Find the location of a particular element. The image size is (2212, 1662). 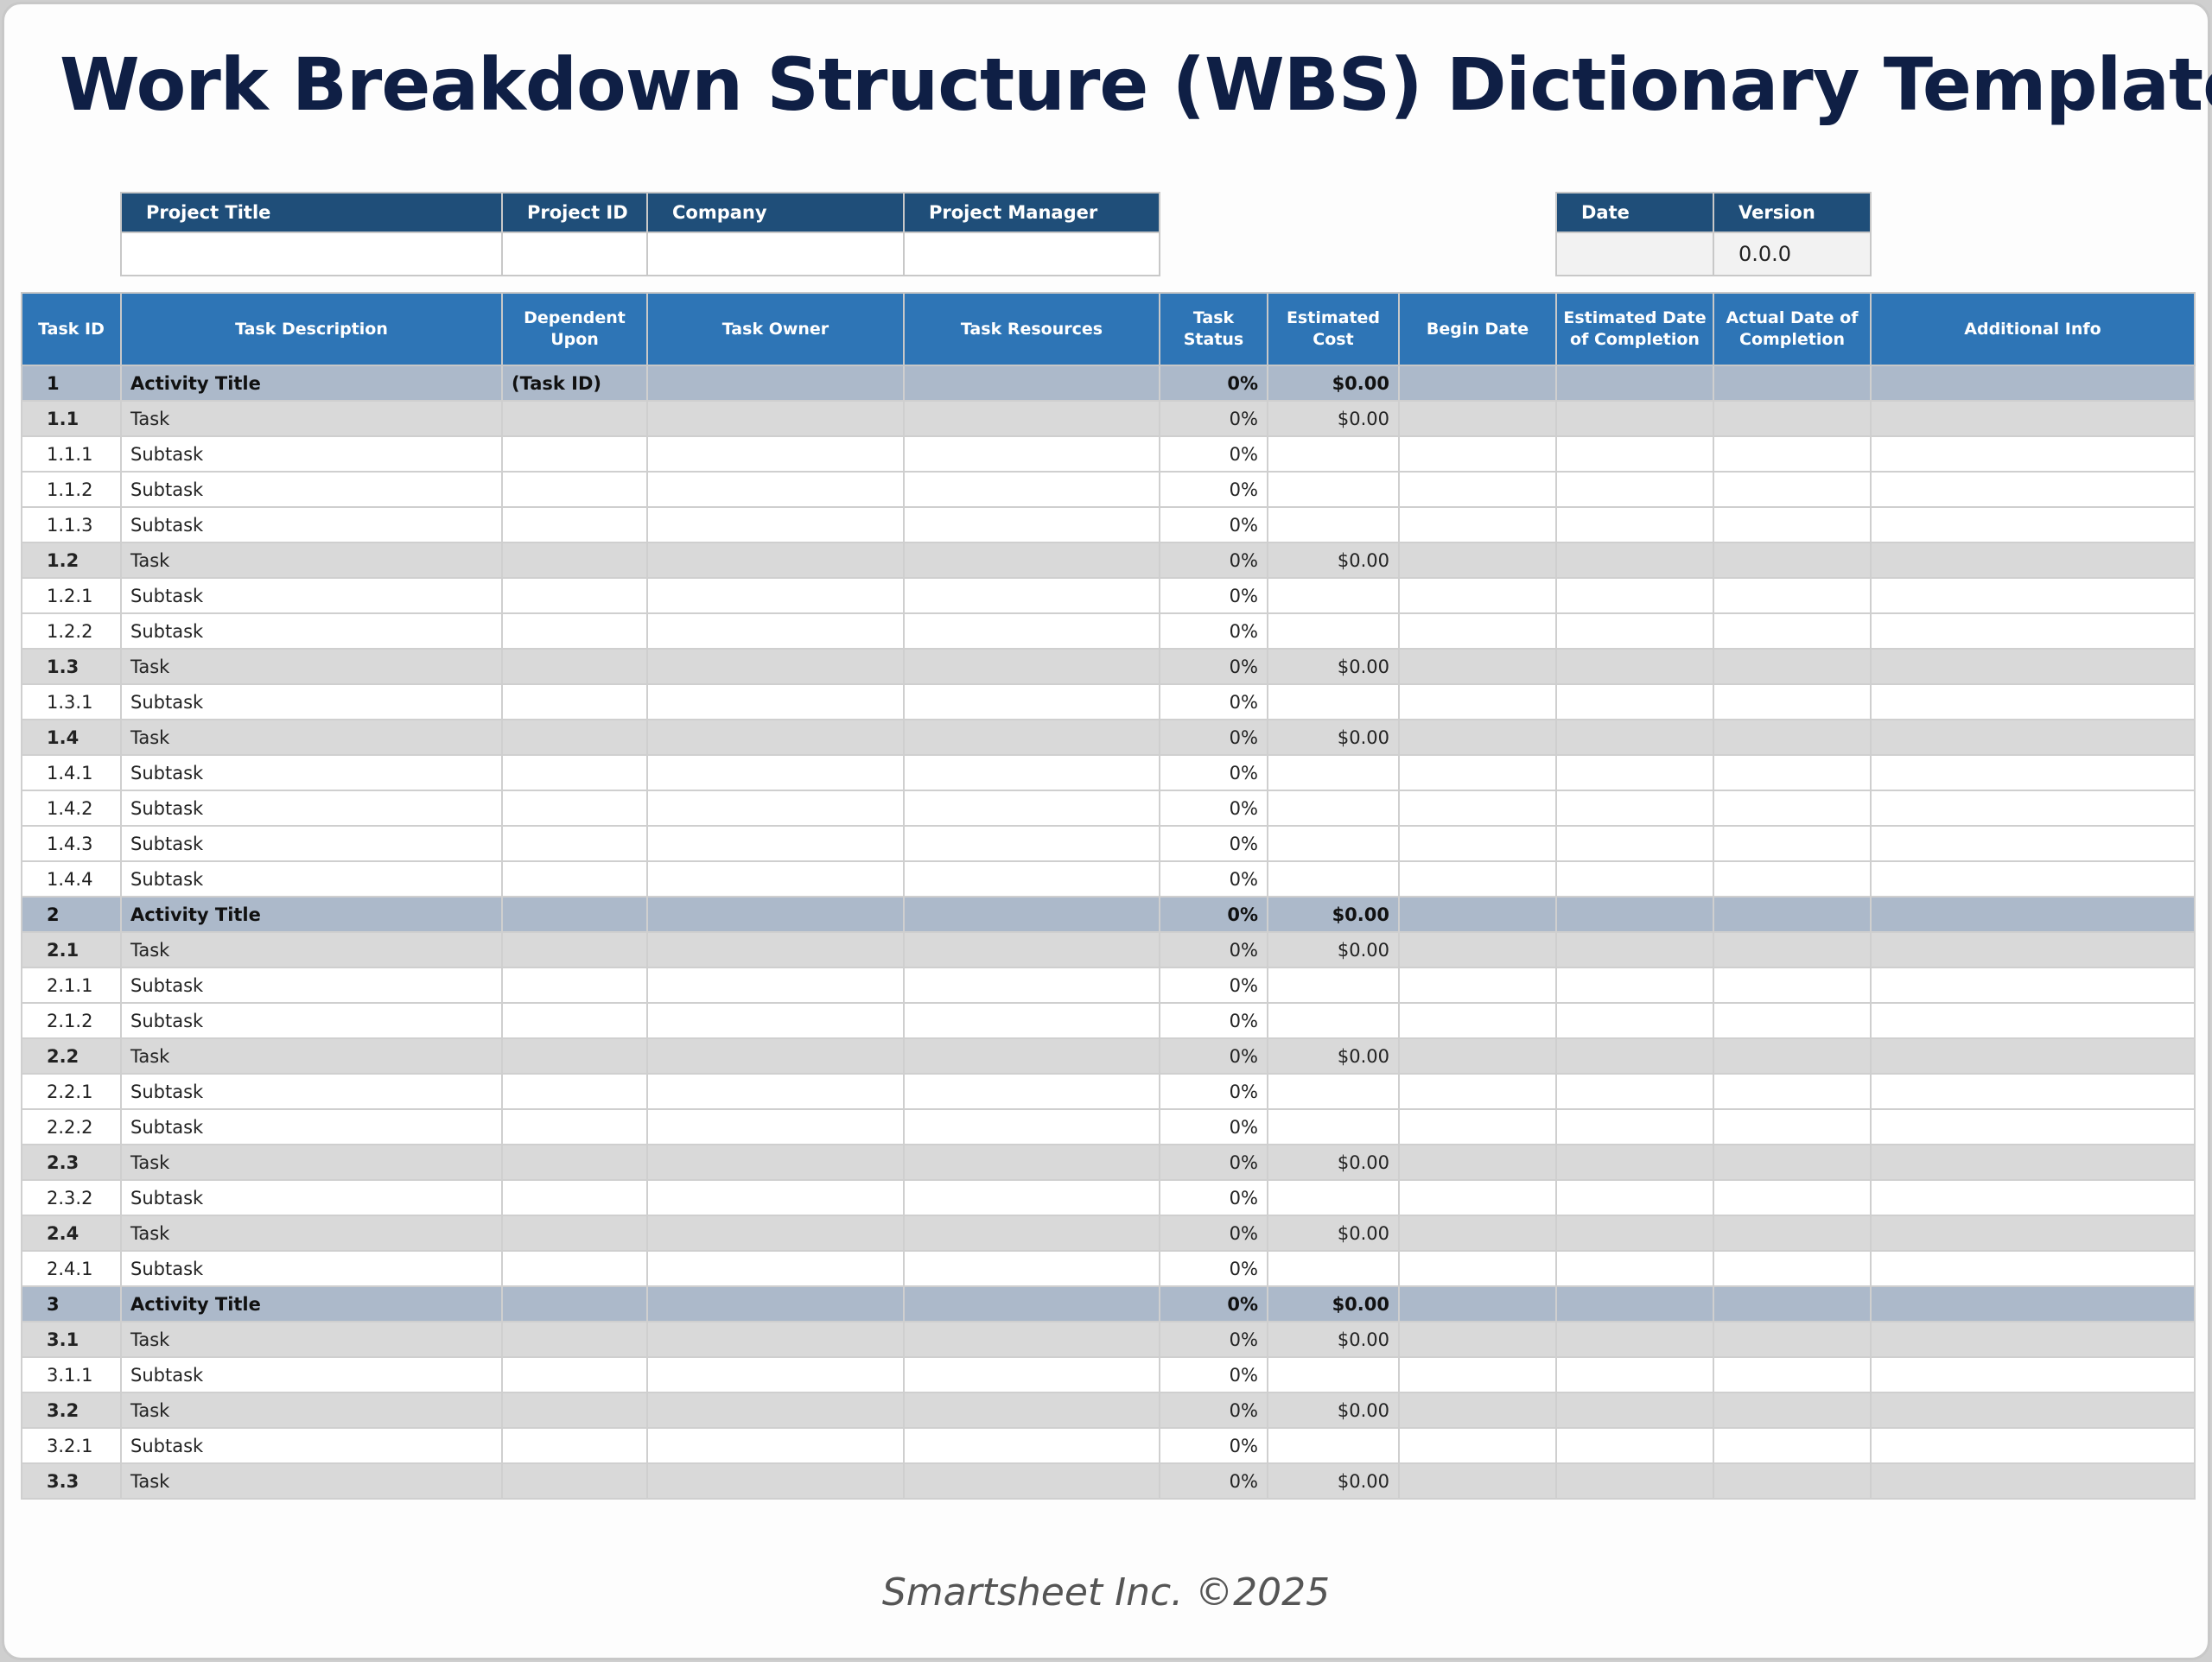

version-cell: 0.0.0 is located at coordinates (1792, 254).